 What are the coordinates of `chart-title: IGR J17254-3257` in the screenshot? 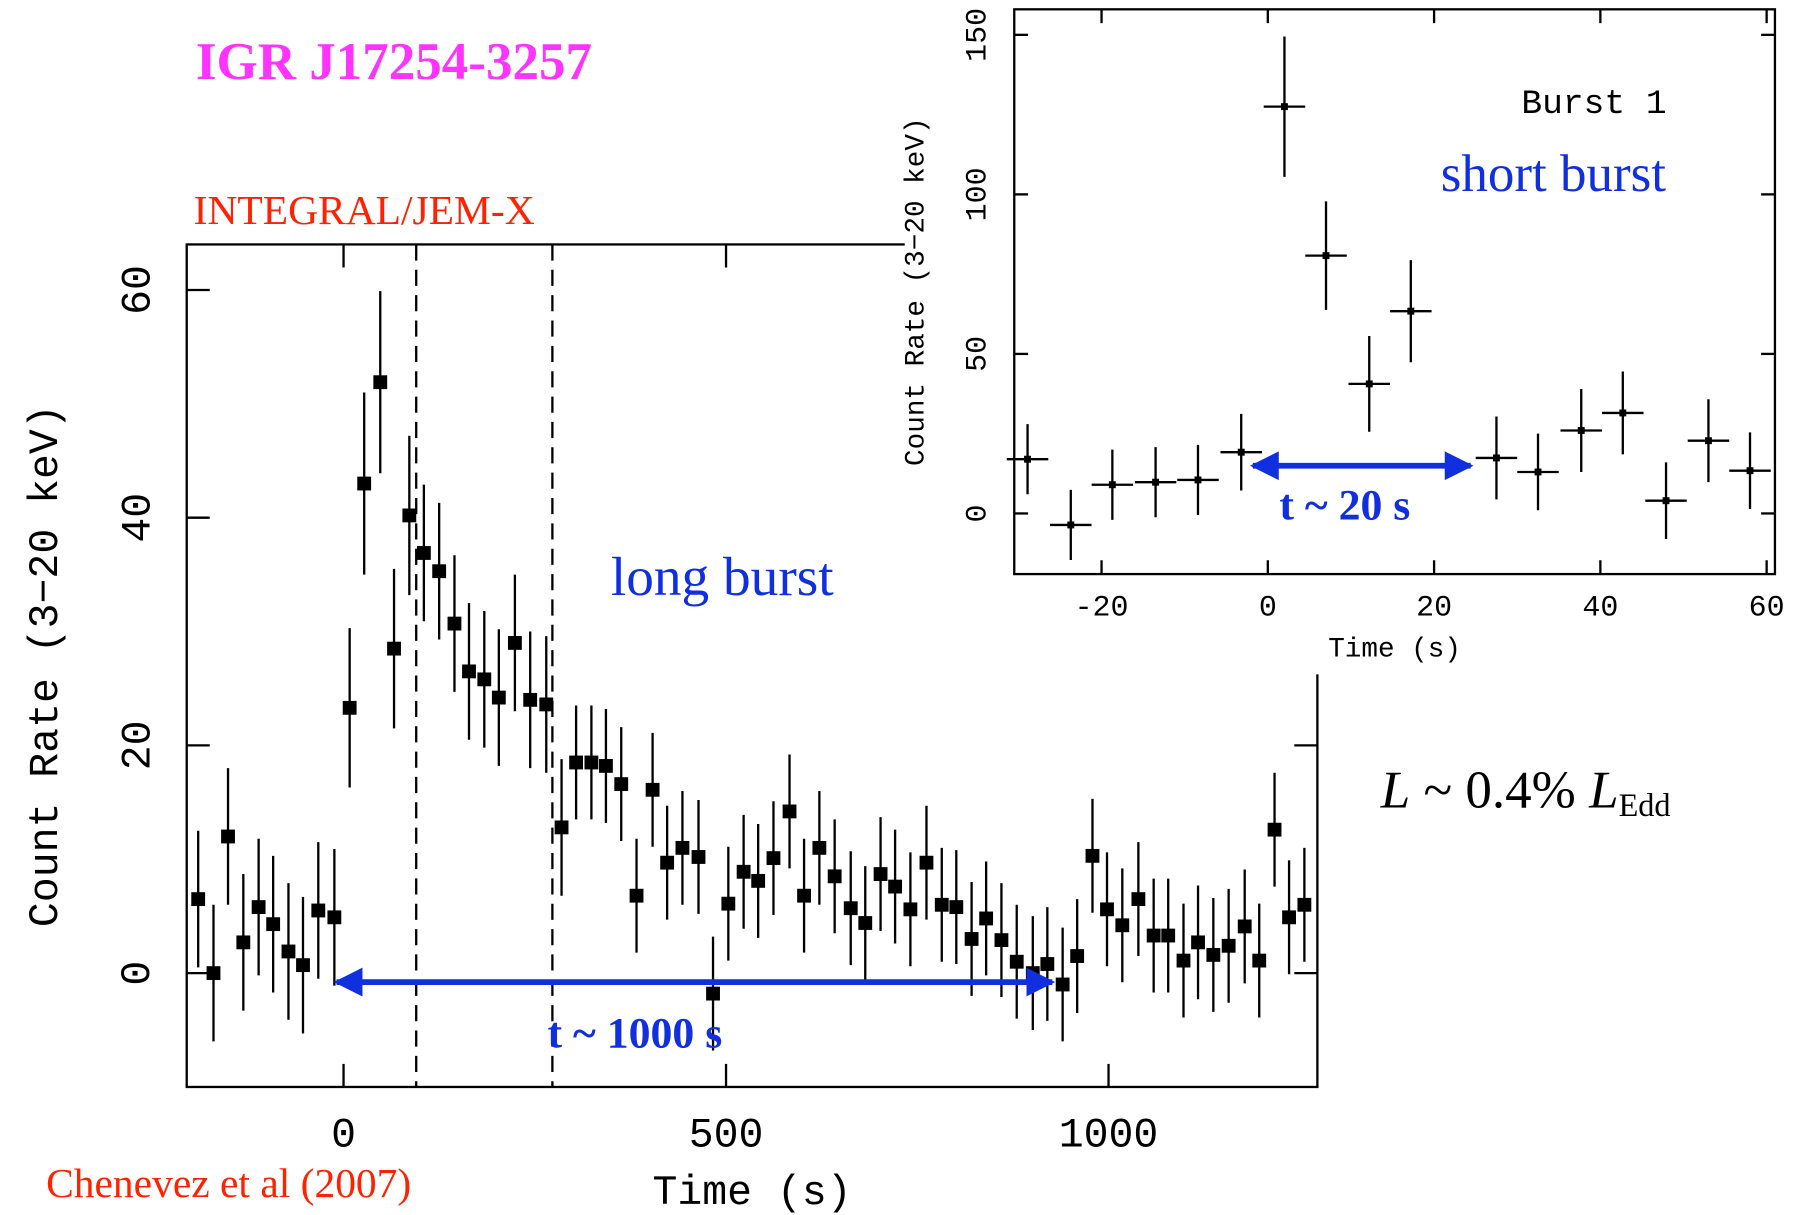 It's located at (394, 62).